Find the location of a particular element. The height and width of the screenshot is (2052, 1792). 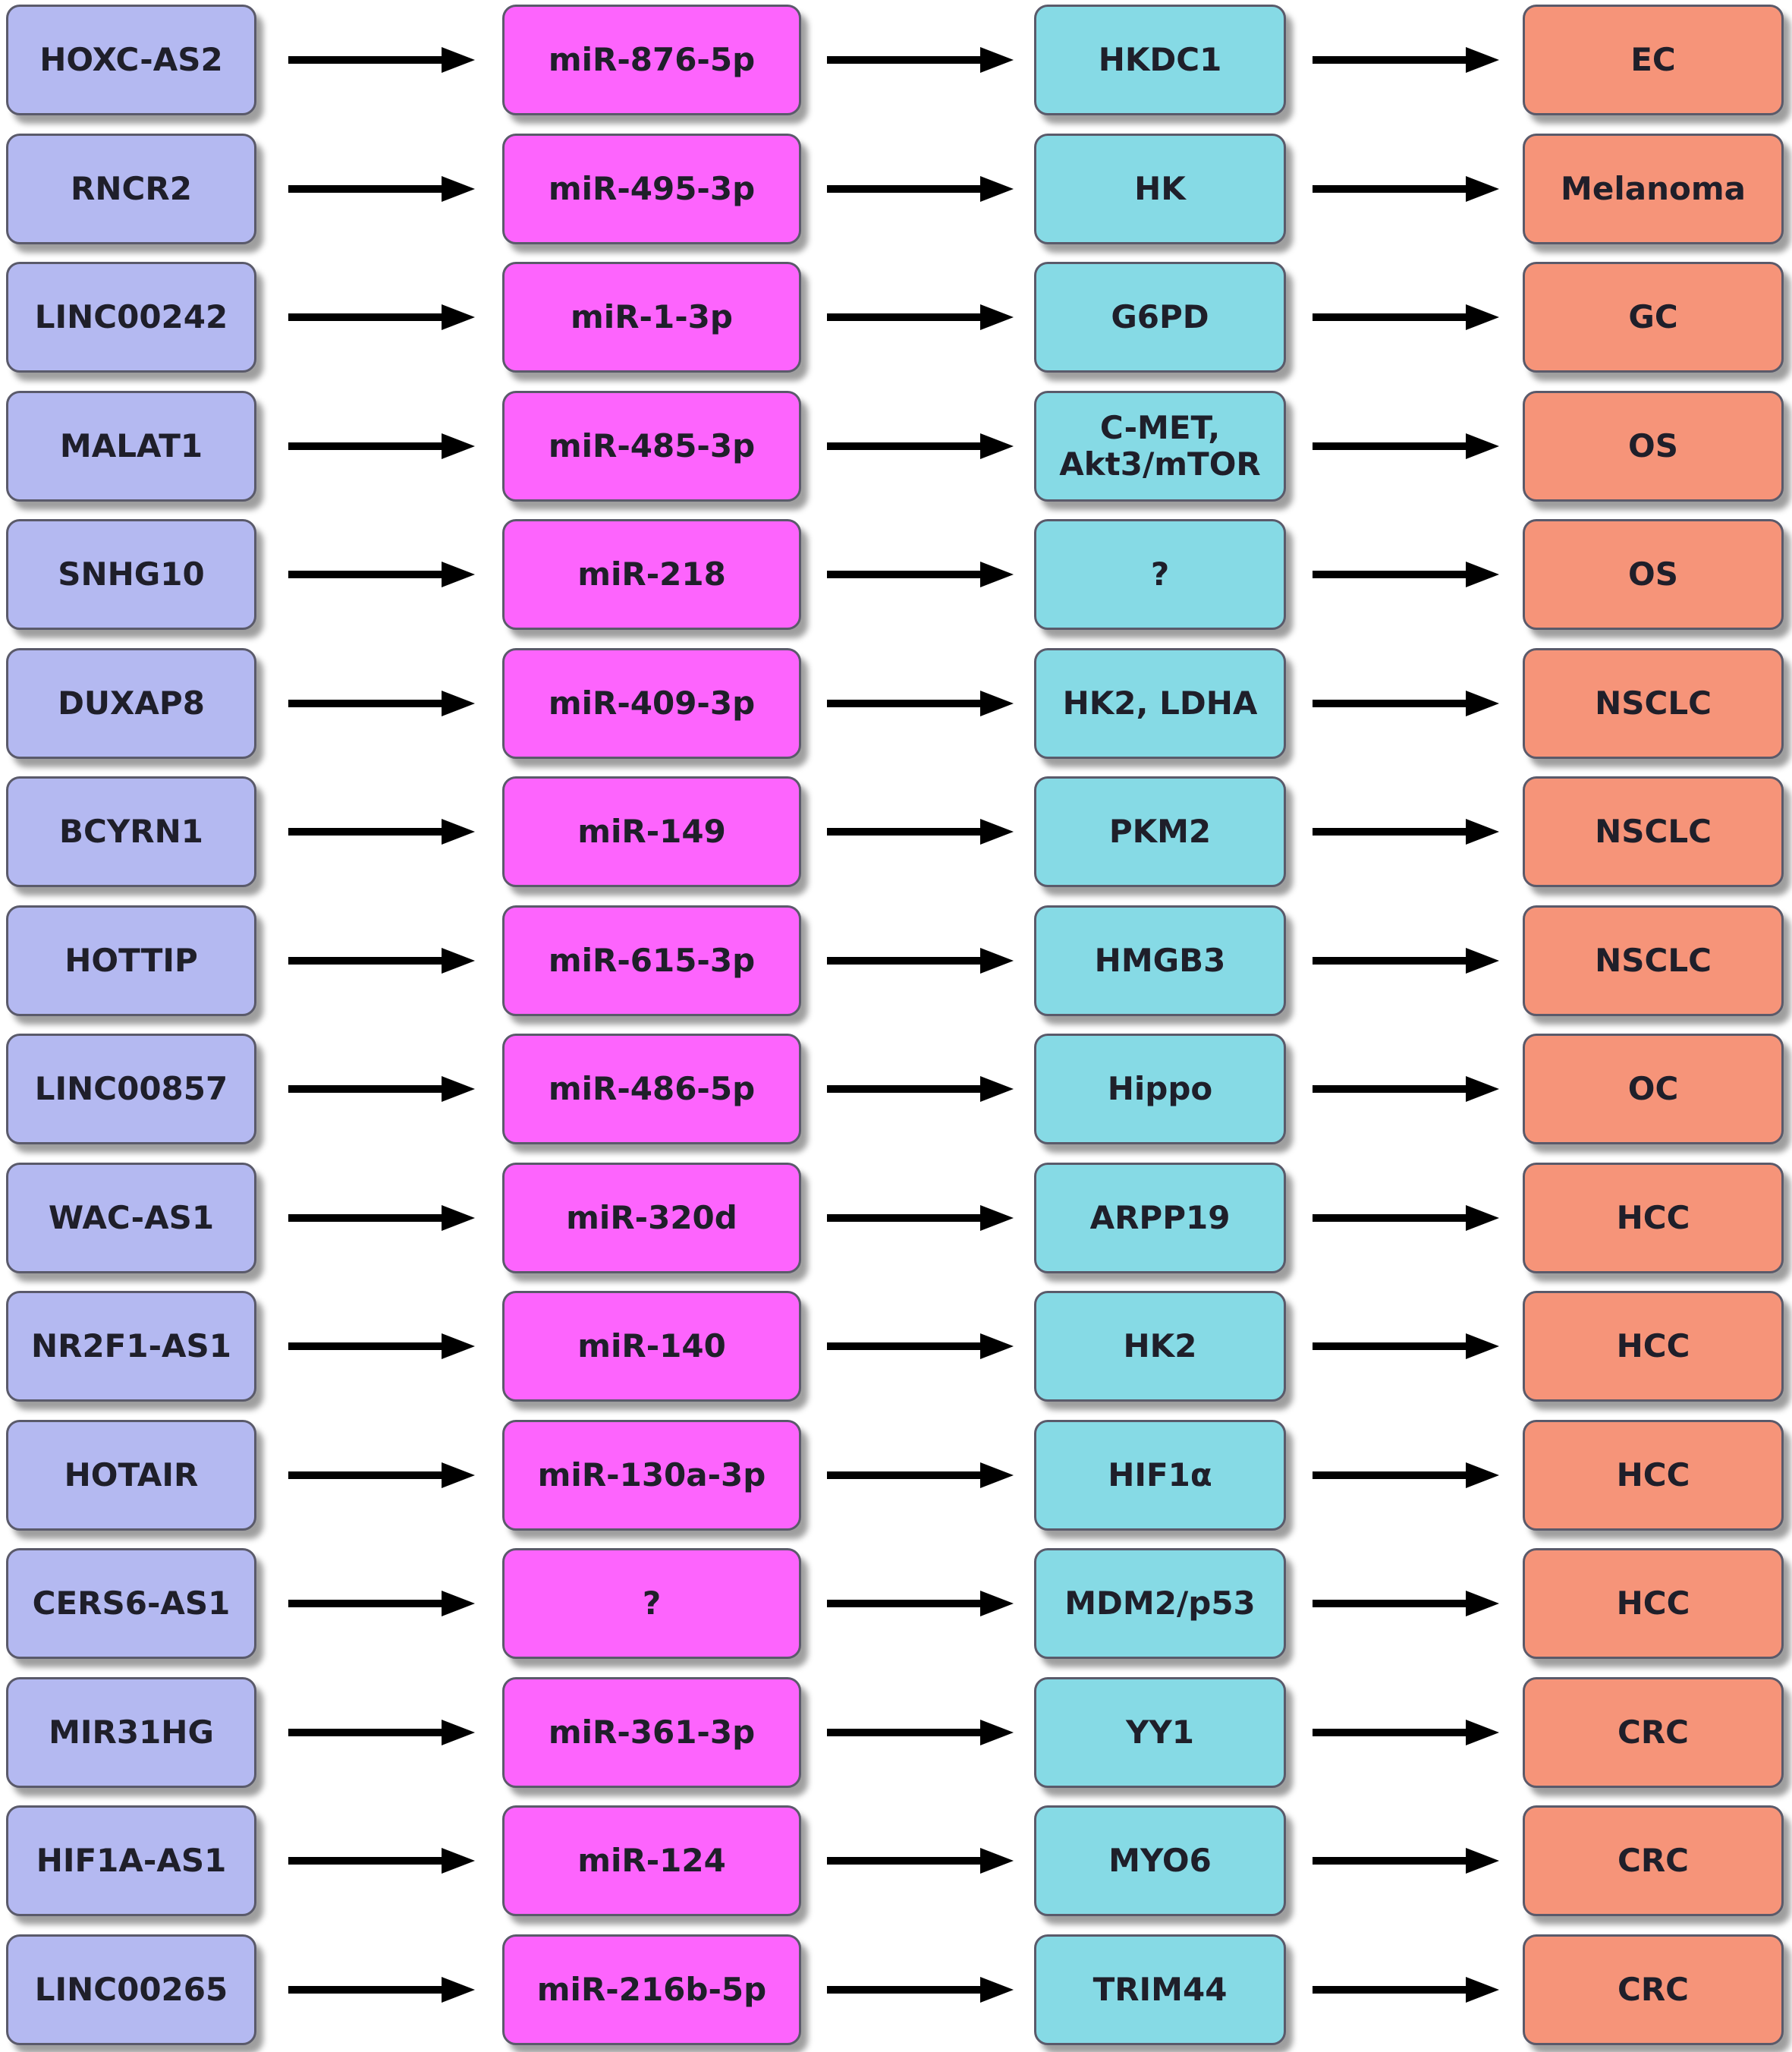

target-box: C-MET, Akt3/mTOR is located at coordinates (1160, 446).